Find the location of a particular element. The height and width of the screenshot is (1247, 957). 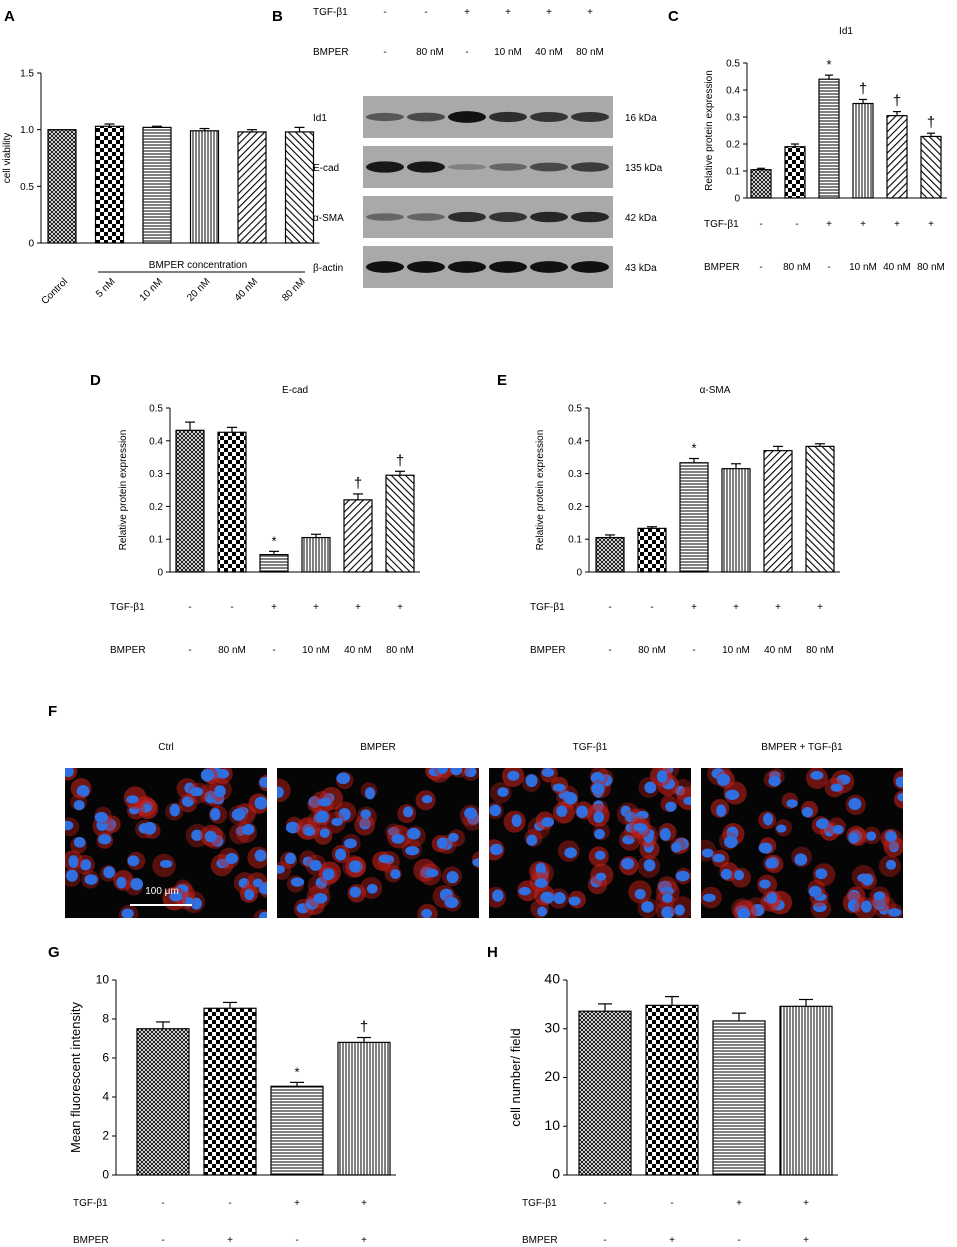

y-tick-label: 0.5 is located at coordinates (575, 409).